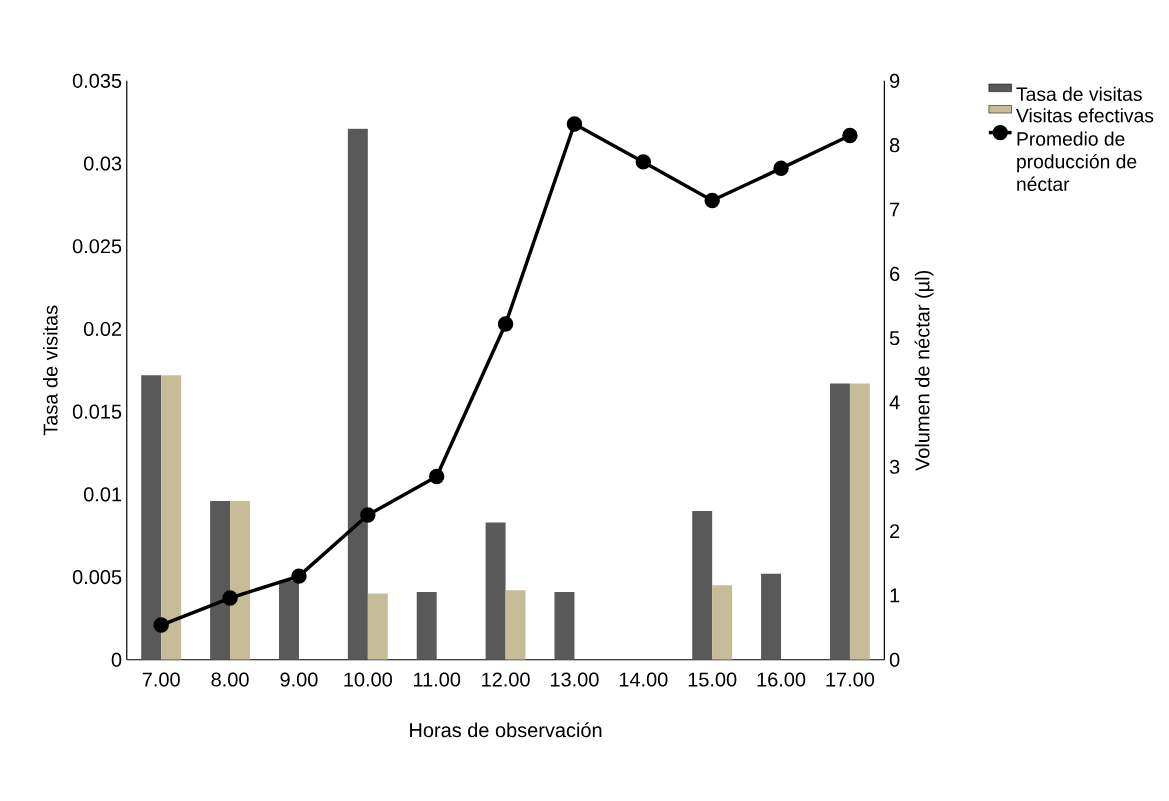 Image resolution: width=1169 pixels, height=801 pixels. I want to click on y2-tick-label: 5, so click(894, 338).